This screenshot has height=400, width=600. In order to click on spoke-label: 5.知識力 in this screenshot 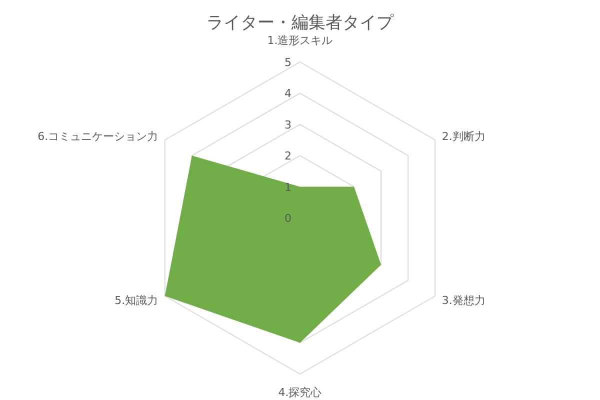, I will do `click(136, 300)`.